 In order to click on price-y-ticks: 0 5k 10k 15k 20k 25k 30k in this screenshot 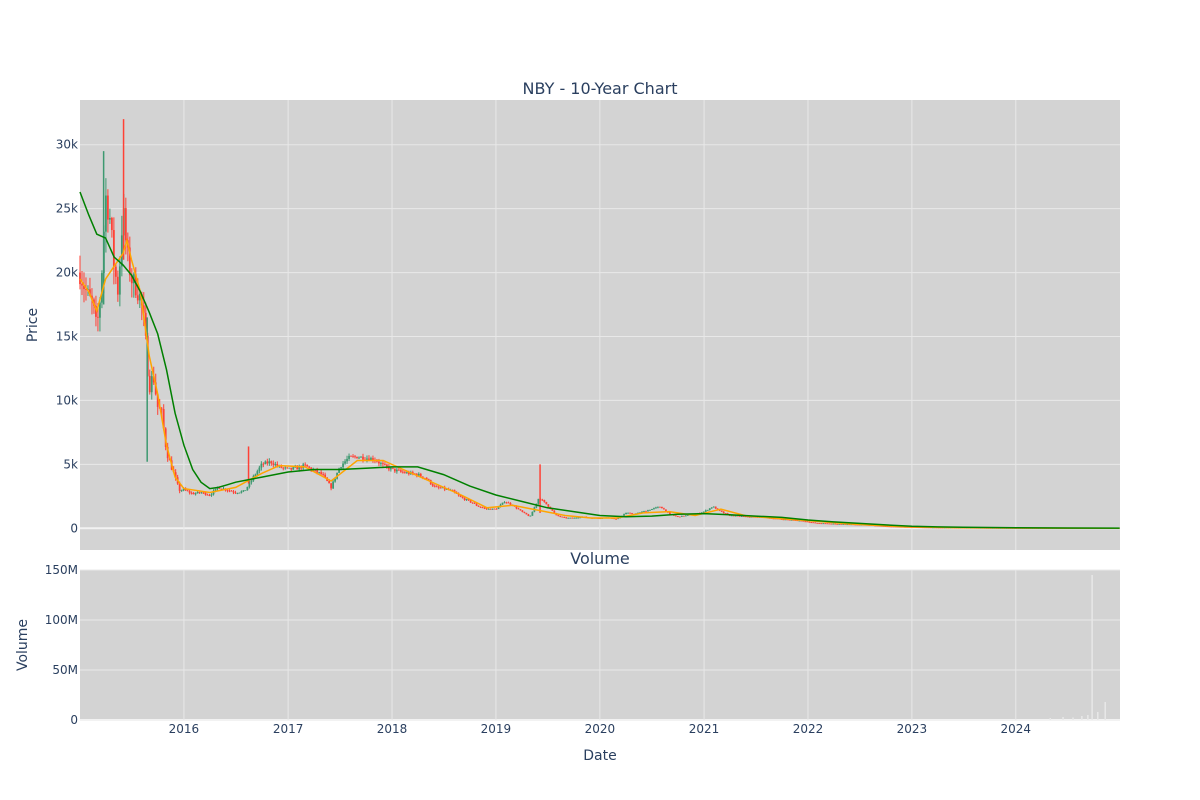, I will do `click(67, 337)`.